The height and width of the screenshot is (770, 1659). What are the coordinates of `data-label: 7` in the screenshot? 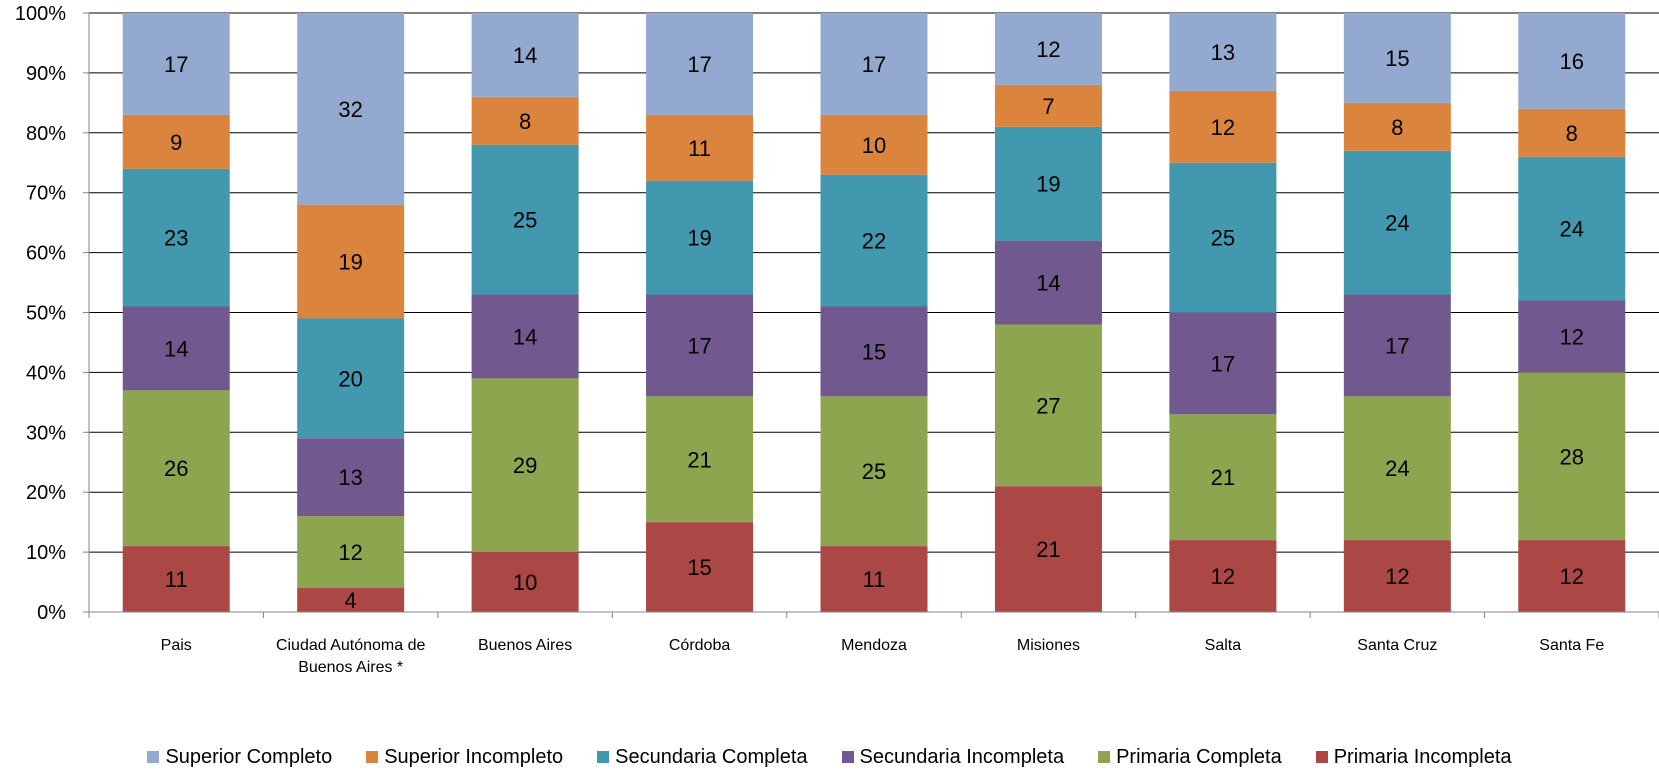 It's located at (1048, 106).